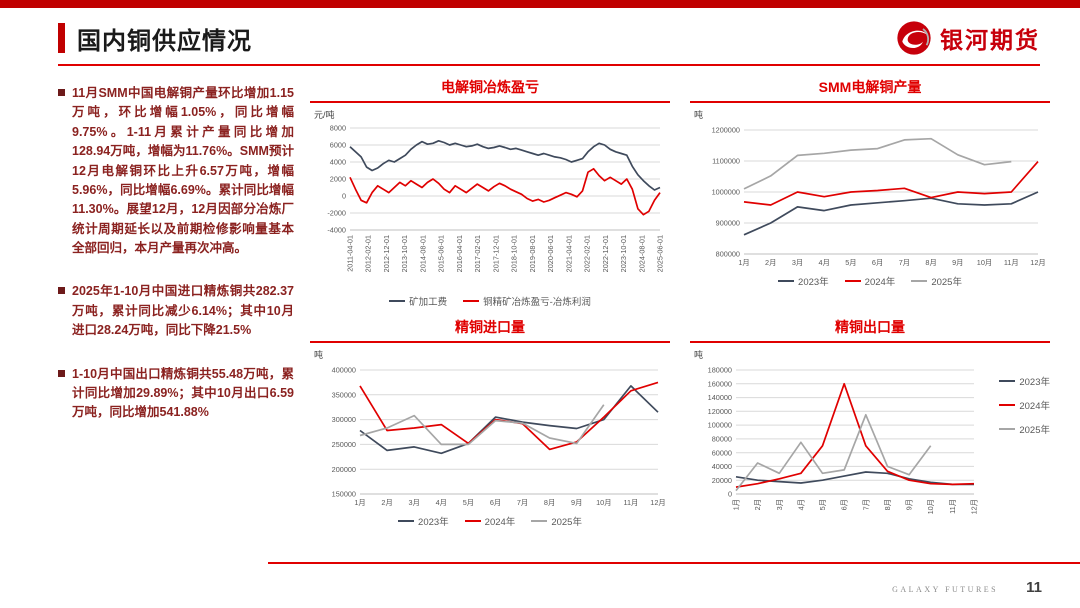  What do you see at coordinates (1011, 262) in the screenshot?
I see `svg-text: 11月` at bounding box center [1011, 262].